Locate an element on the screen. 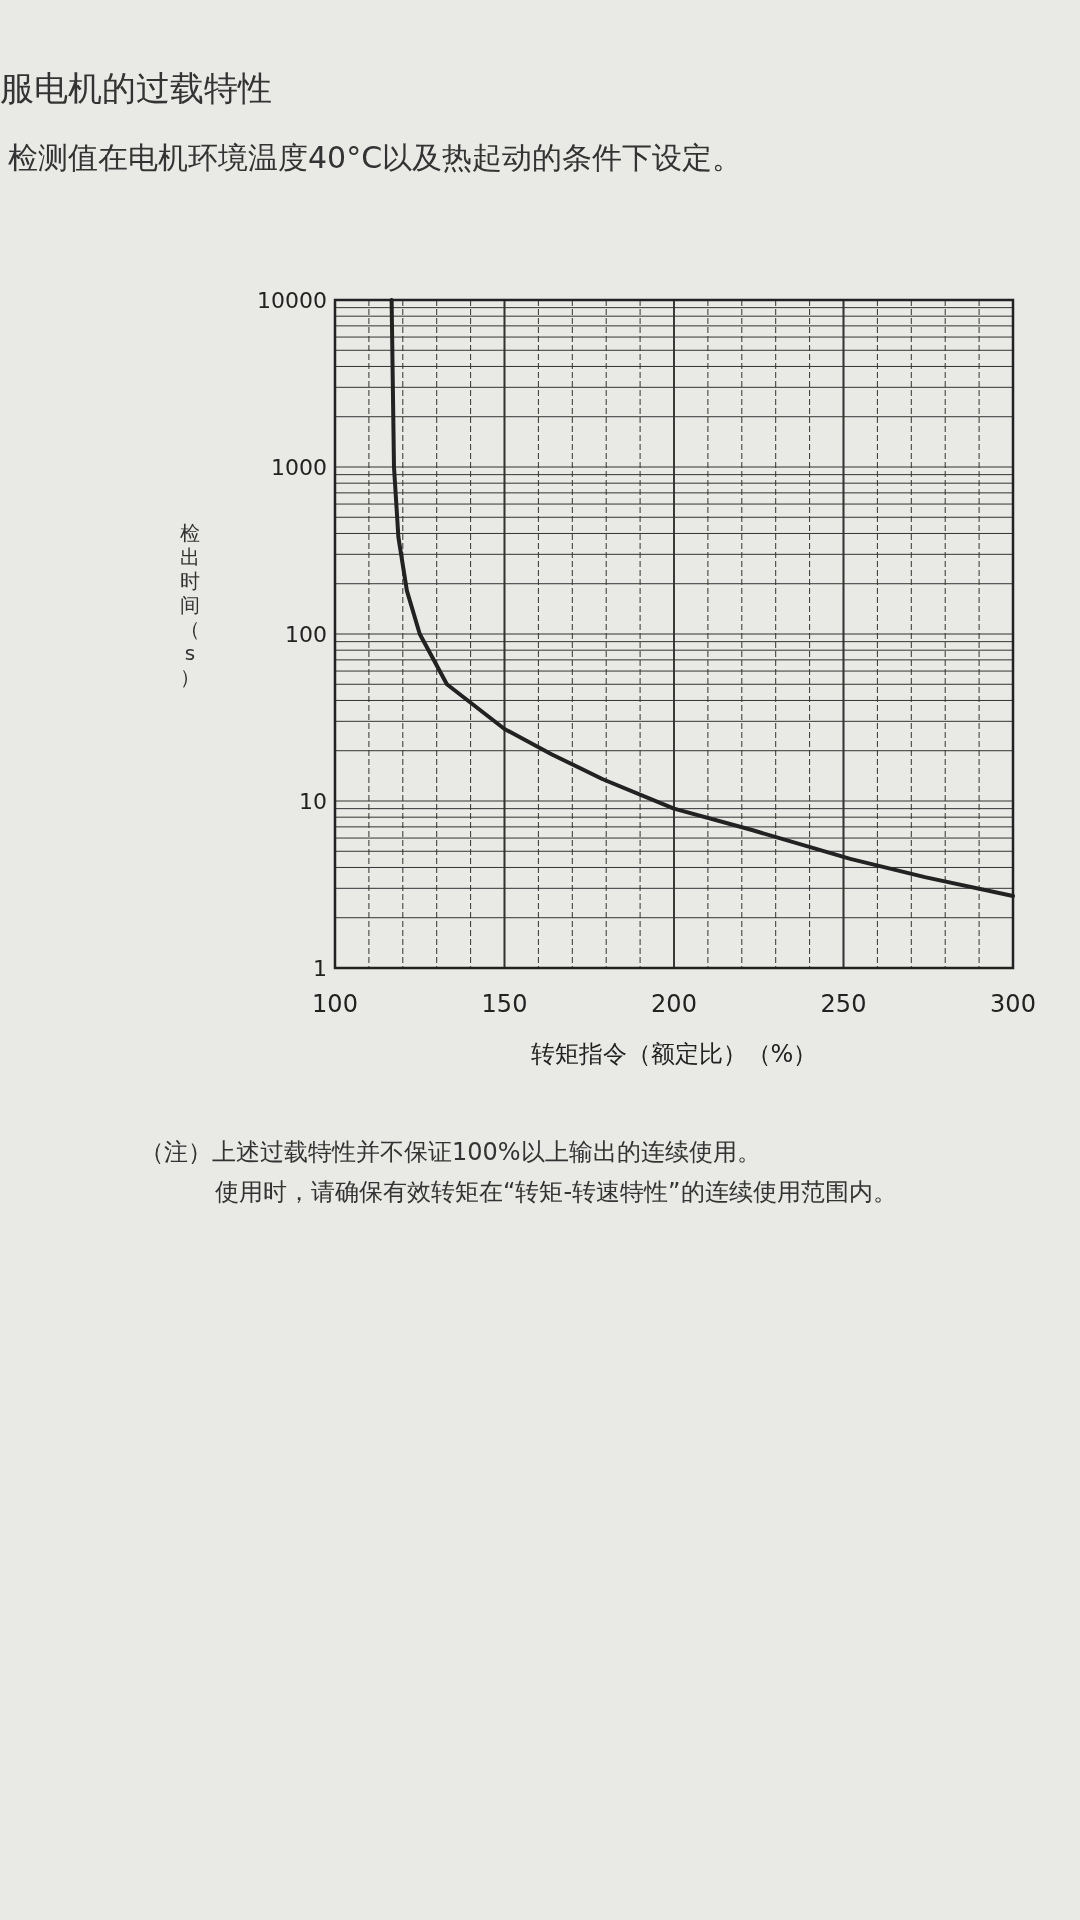 The width and height of the screenshot is (1080, 1920). y-tick-label: 100 is located at coordinates (306, 634).